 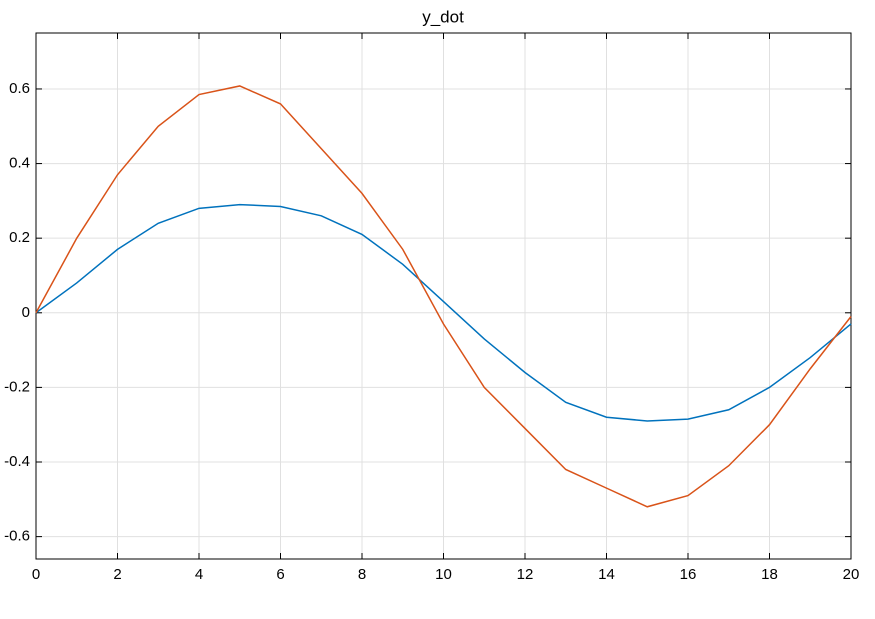 What do you see at coordinates (769, 574) in the screenshot?
I see `x-tick-label: 18` at bounding box center [769, 574].